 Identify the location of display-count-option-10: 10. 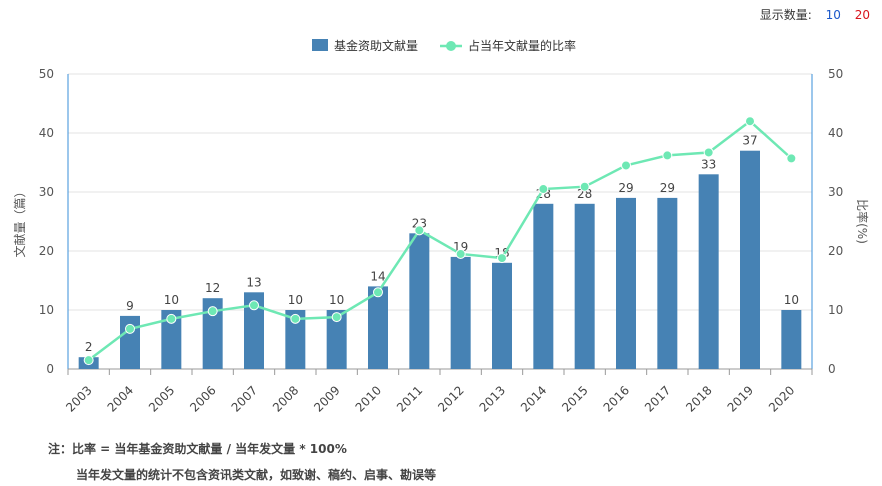
(833, 15).